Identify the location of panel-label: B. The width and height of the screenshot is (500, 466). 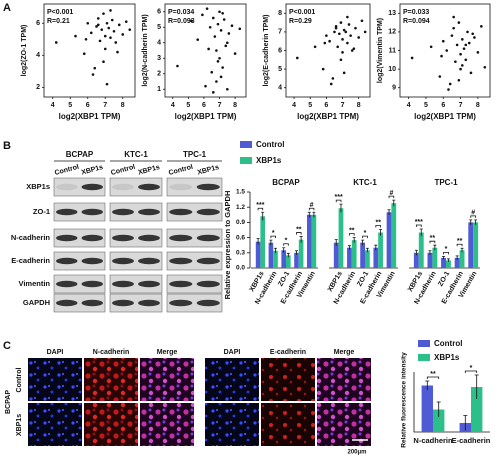
(7, 146).